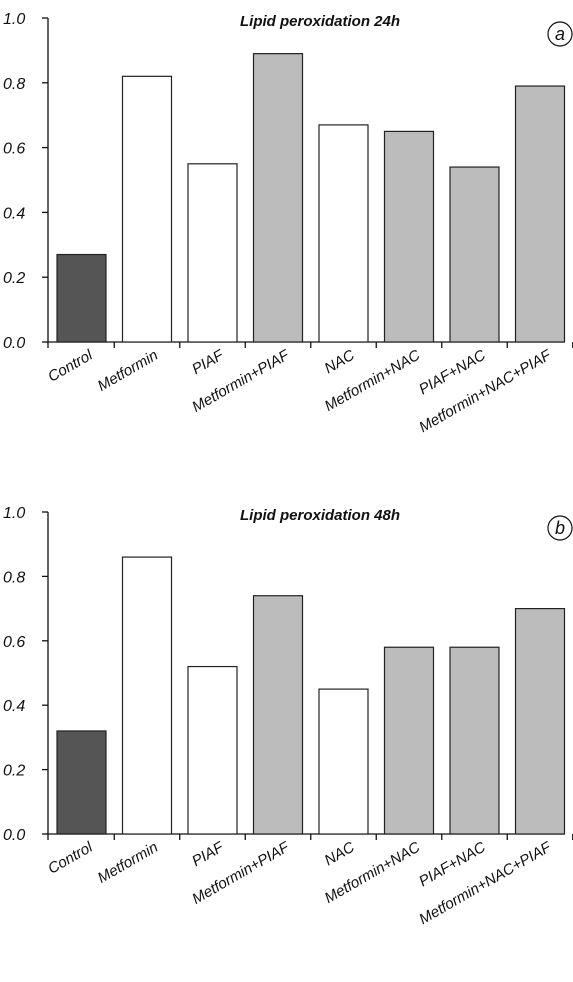 This screenshot has width=573, height=982. I want to click on chart-title: Lipid peroxidation 48h, so click(320, 515).